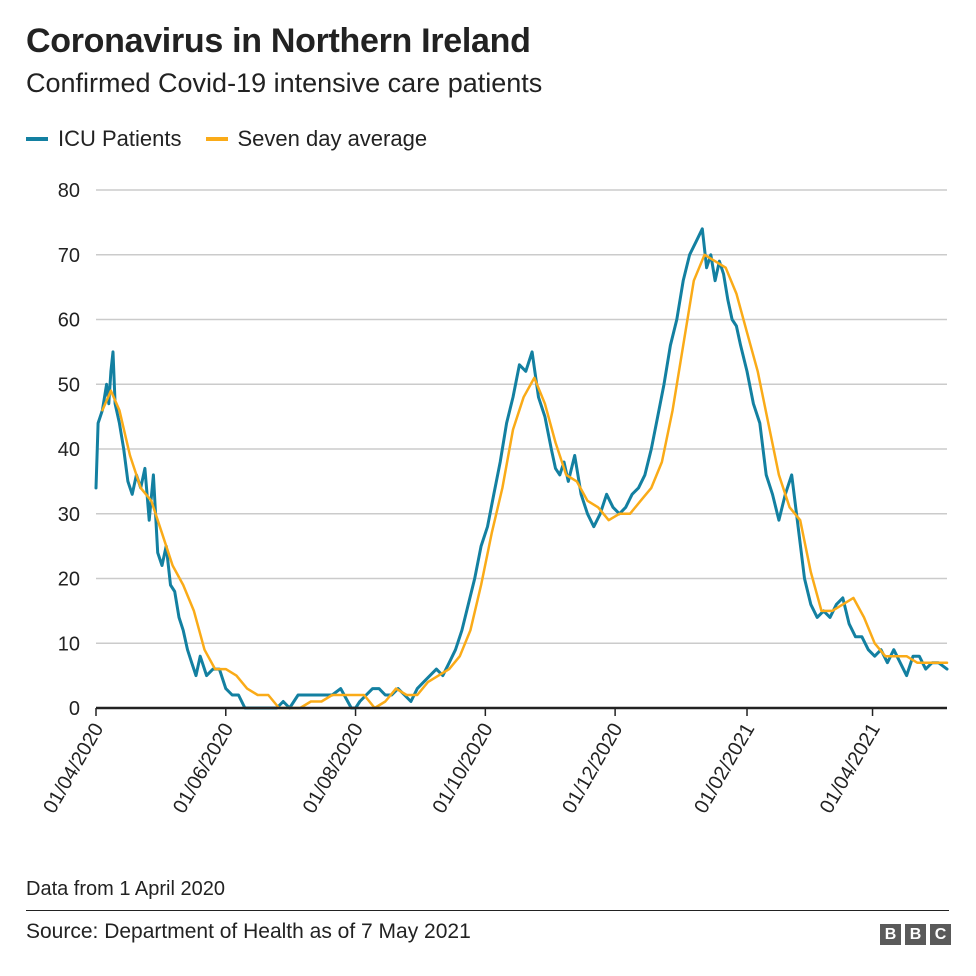 This screenshot has height=976, width=976. I want to click on y-tick-label: 60, so click(69, 321).